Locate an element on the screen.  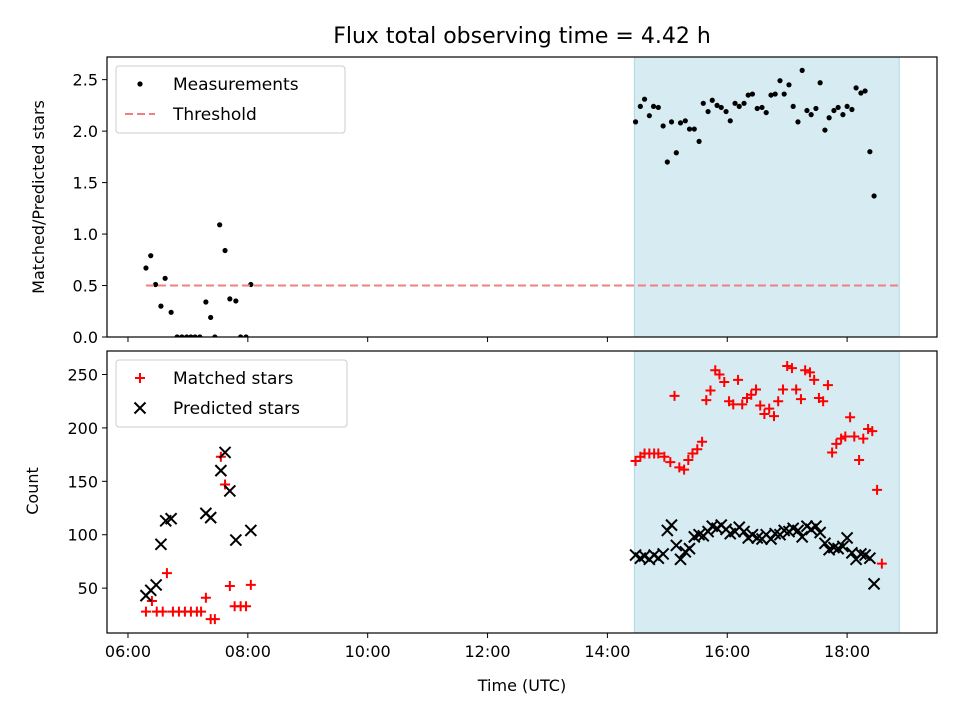
x-tick-label: 06:00 is located at coordinates (128, 651).